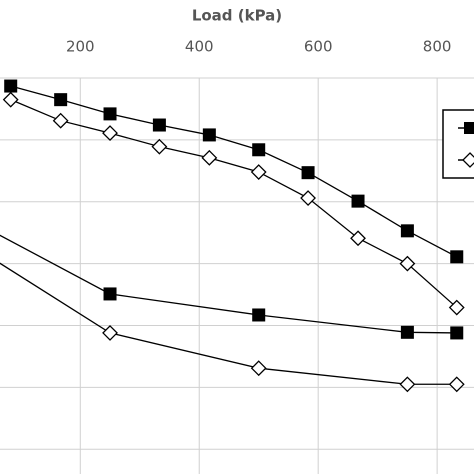 This screenshot has height=474, width=474. Describe the element at coordinates (437, 47) in the screenshot. I see `x-tick-label: 800` at that location.